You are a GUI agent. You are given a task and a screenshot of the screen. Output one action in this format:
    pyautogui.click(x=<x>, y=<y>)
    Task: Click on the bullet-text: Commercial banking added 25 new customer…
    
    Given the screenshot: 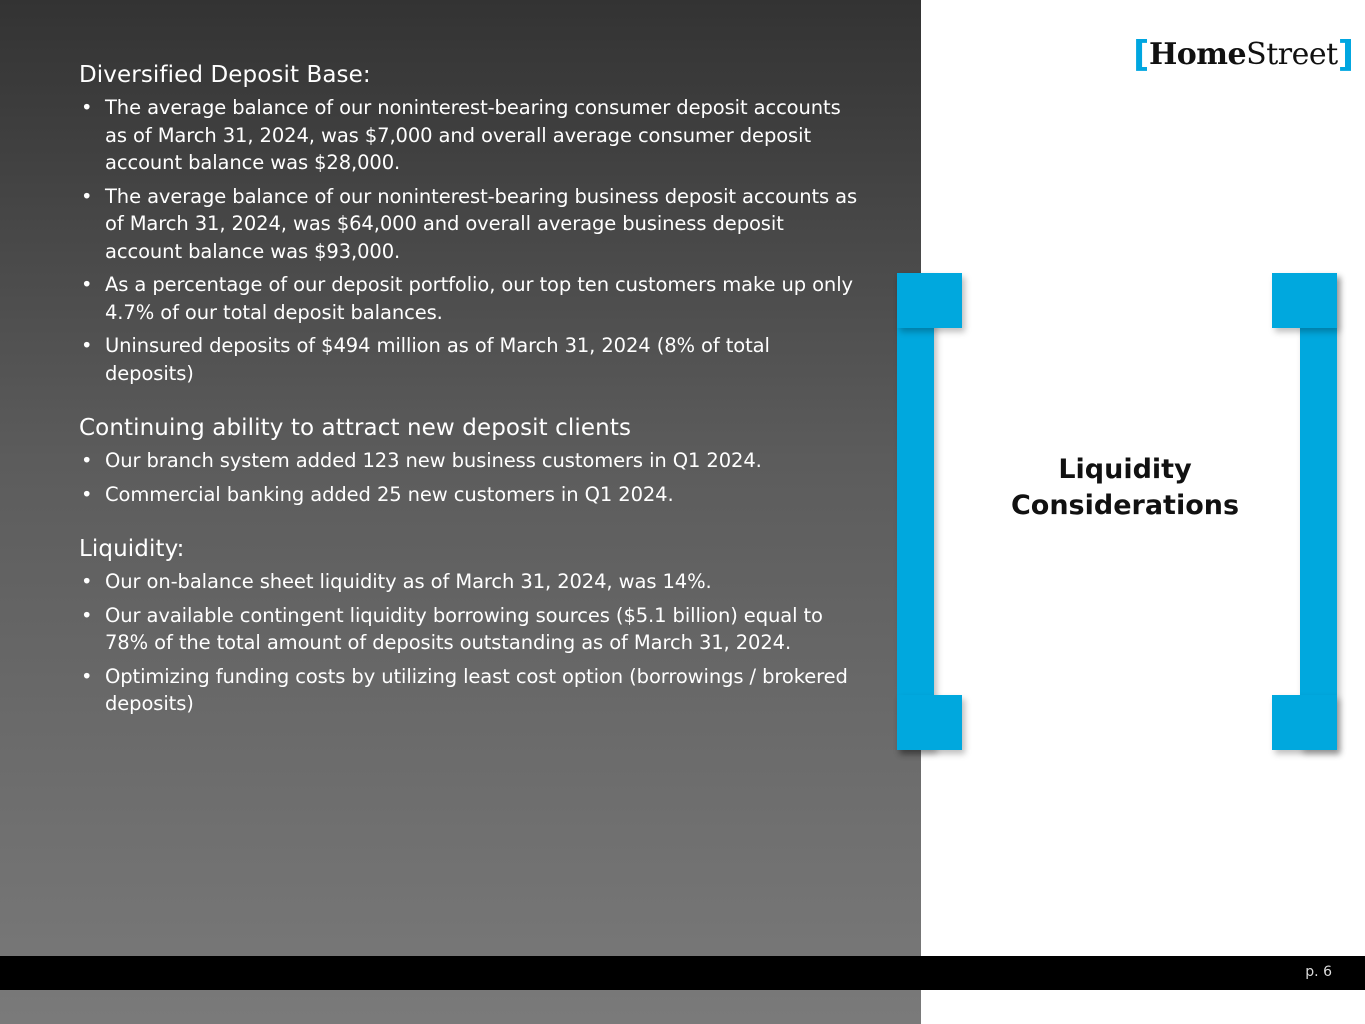 What is the action you would take?
    pyautogui.click(x=389, y=494)
    